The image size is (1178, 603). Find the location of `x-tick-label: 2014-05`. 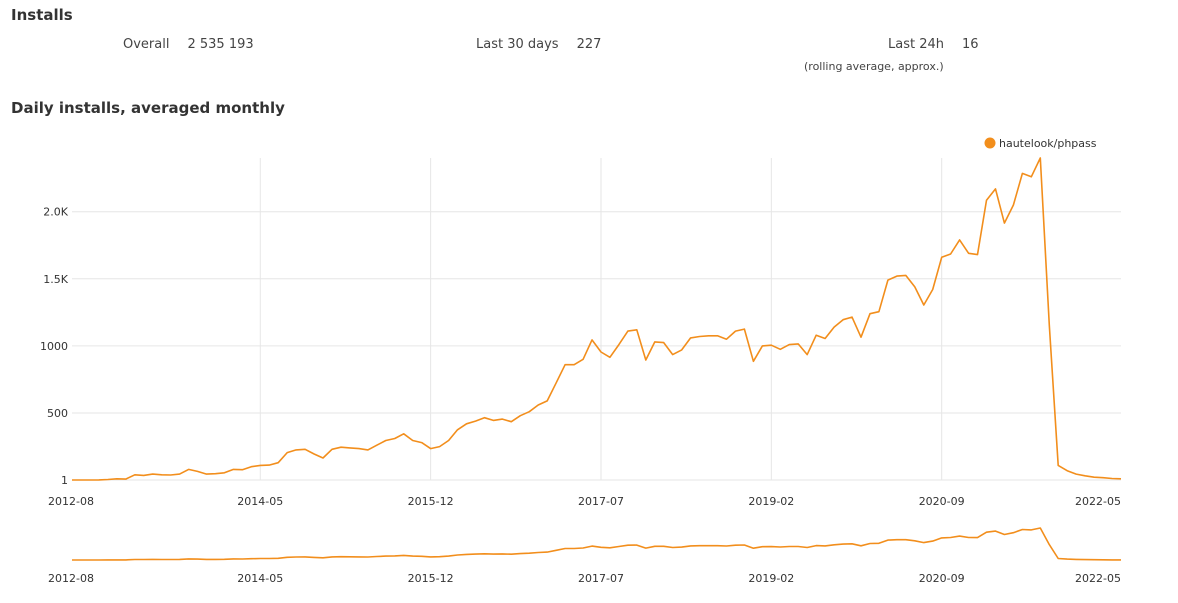

x-tick-label: 2014-05 is located at coordinates (260, 501).